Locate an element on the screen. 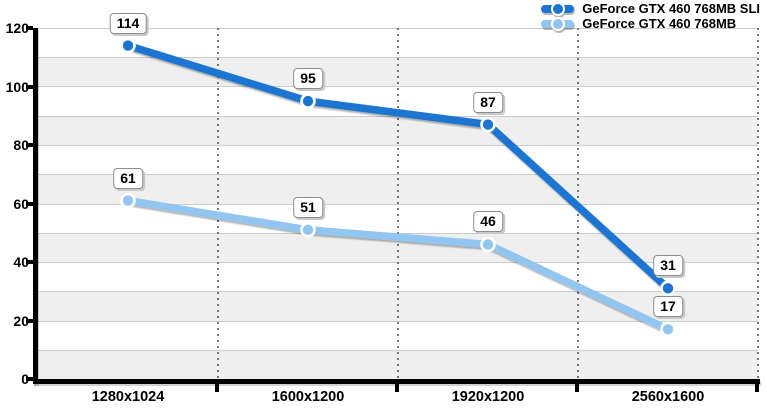 The width and height of the screenshot is (767, 410). sli-series-line-marker-icon is located at coordinates (558, 9).